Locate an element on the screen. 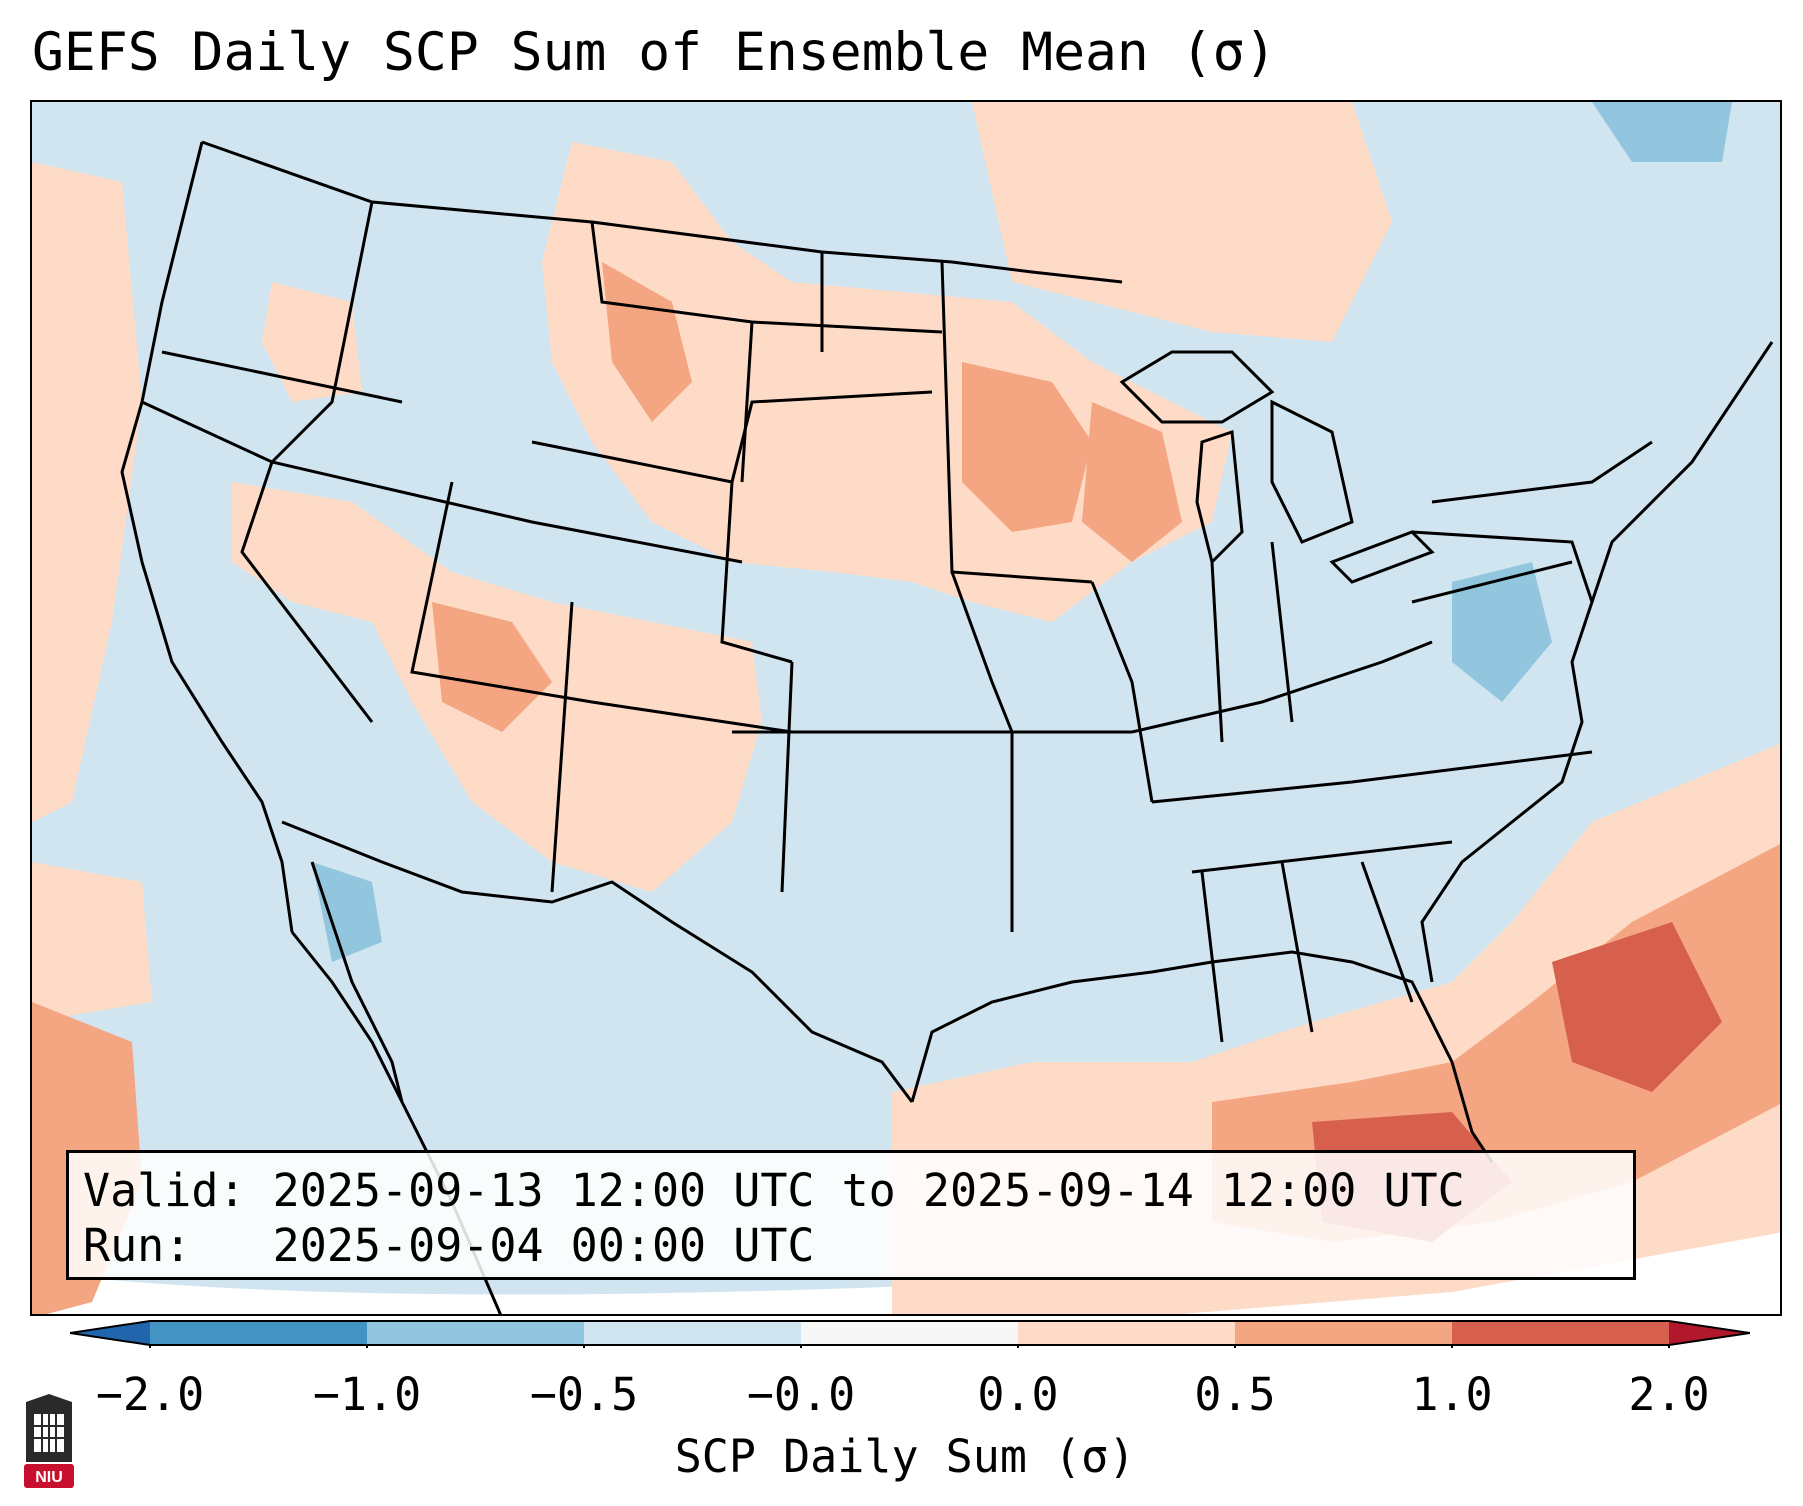  run-label: Run: is located at coordinates (137, 1245).